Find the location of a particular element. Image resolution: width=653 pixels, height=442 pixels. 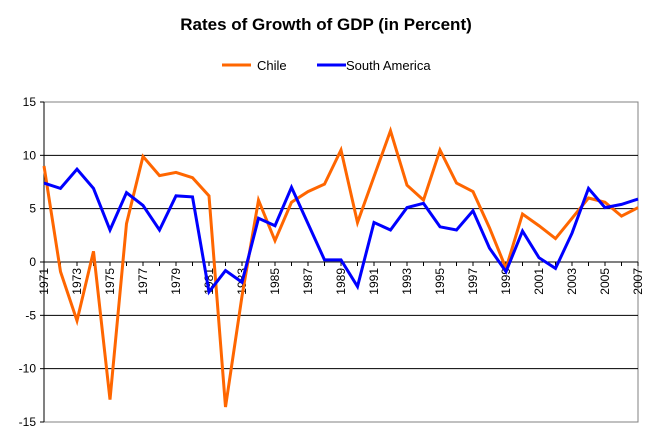

y-tick-label: 15 is located at coordinates (30, 102).